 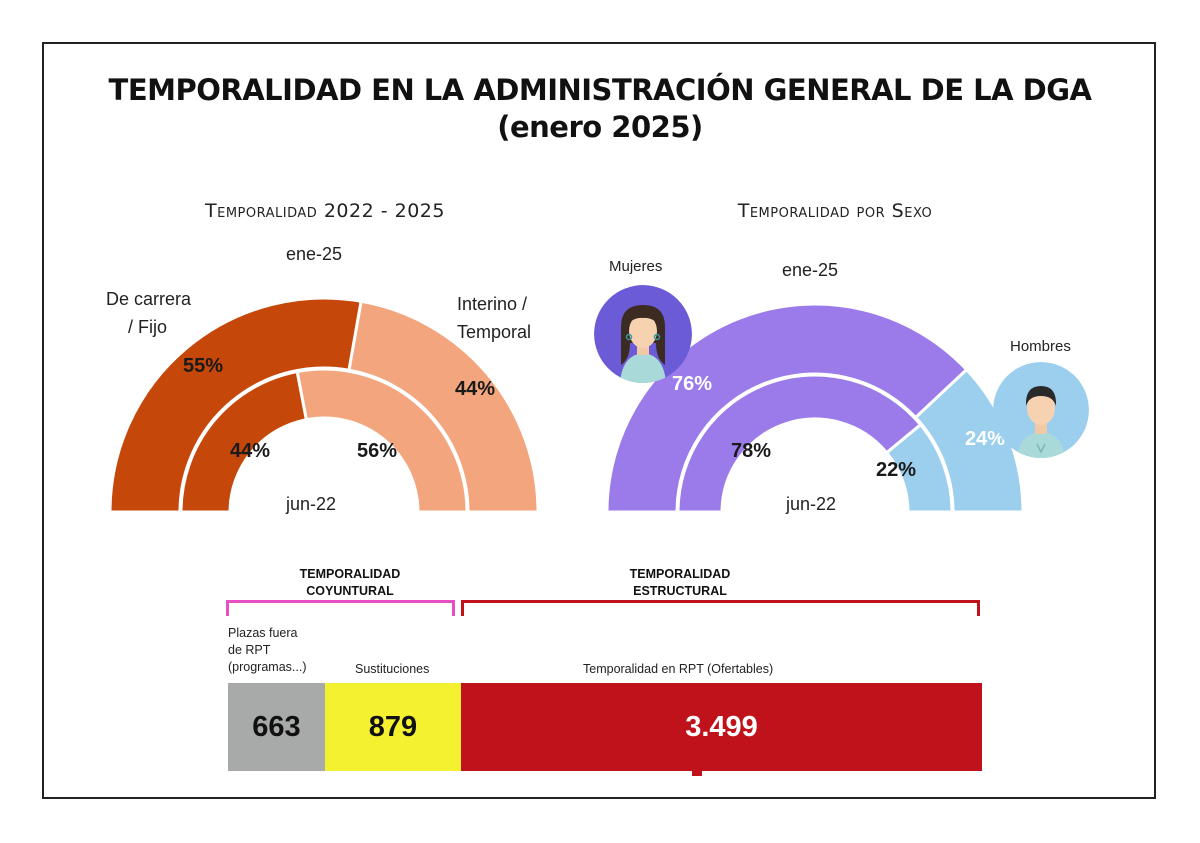 What do you see at coordinates (692, 384) in the screenshot?
I see `pct-mujeres-ene25: 76%` at bounding box center [692, 384].